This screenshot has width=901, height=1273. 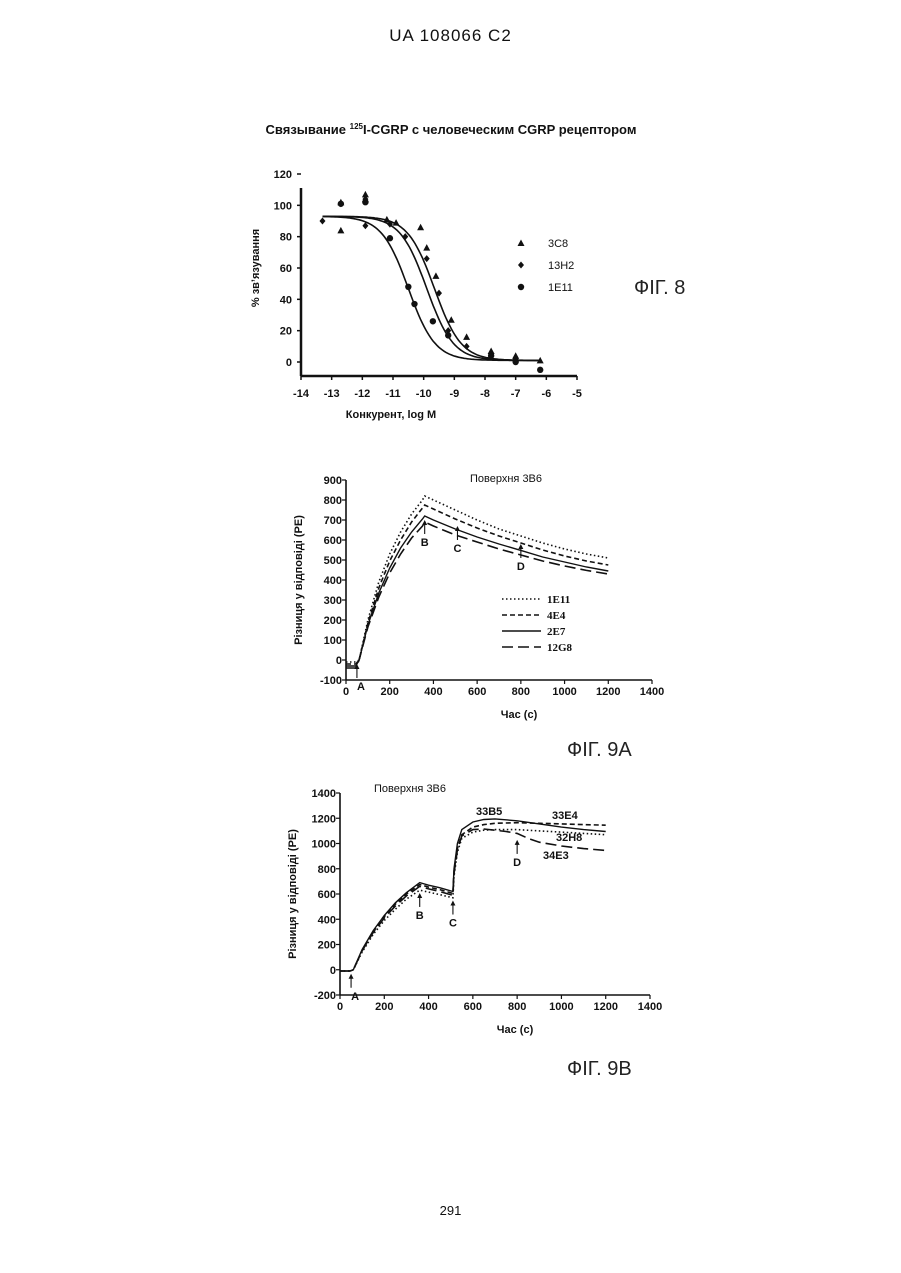 I want to click on fig9b-x-tick-label: 200, so click(x=384, y=1007).